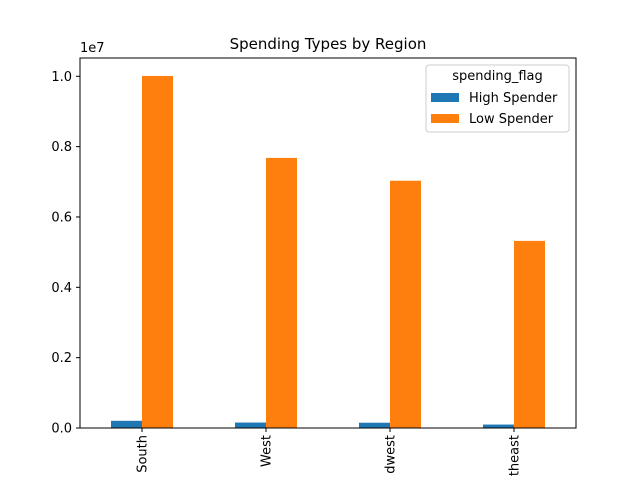  I want to click on chart-title: Spending Types by Region, so click(328, 44).